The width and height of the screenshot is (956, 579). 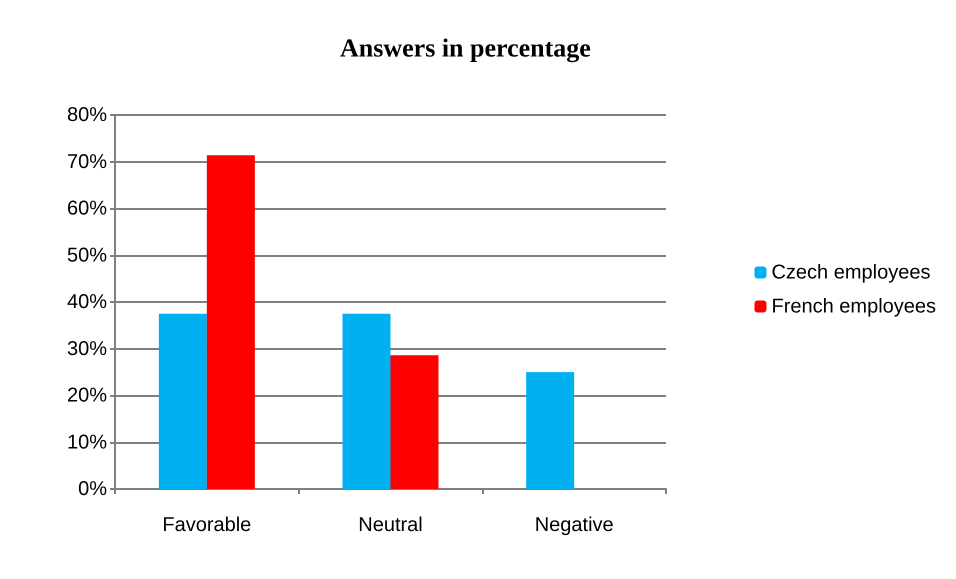 What do you see at coordinates (87, 209) in the screenshot?
I see `y-tick-label: 60%` at bounding box center [87, 209].